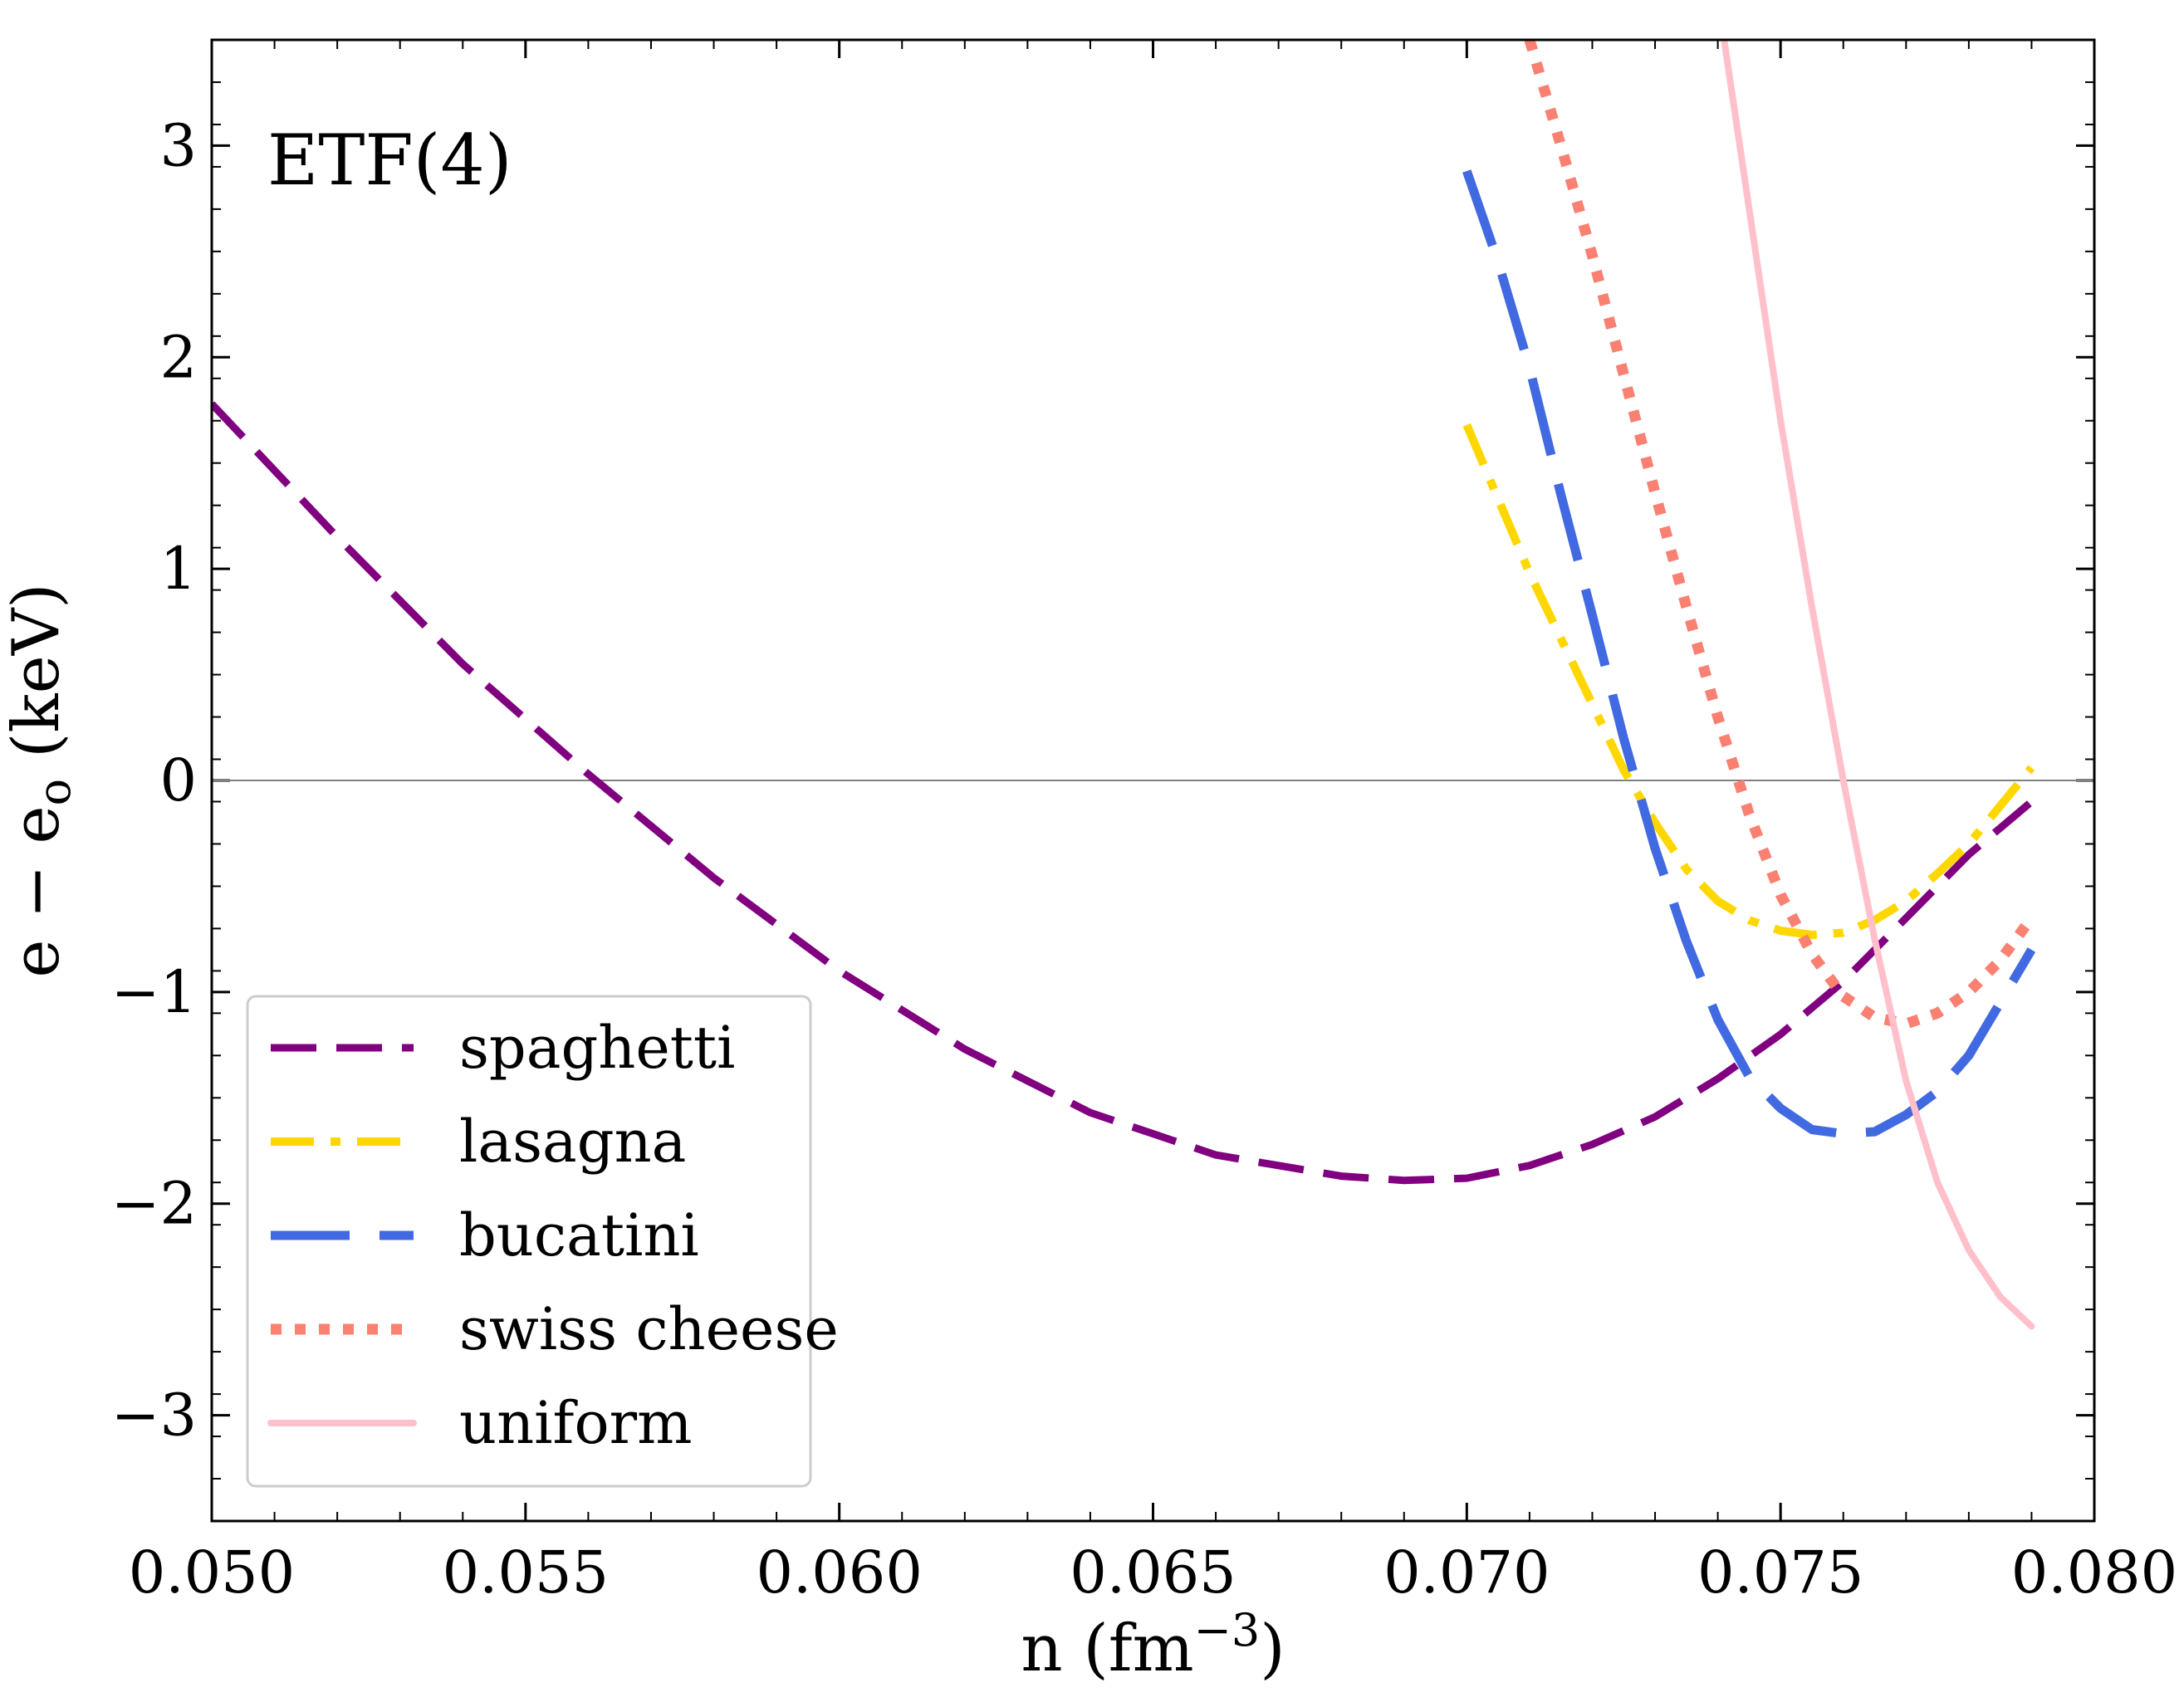  I want to click on legend-box, so click(529, 1241).